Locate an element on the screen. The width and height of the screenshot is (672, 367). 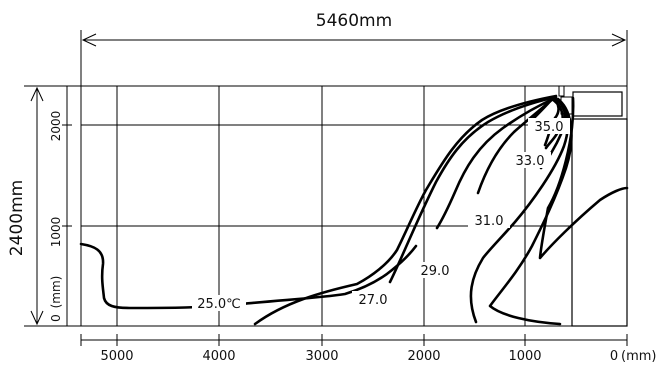
outlet-box-top is located at coordinates (597, 104).